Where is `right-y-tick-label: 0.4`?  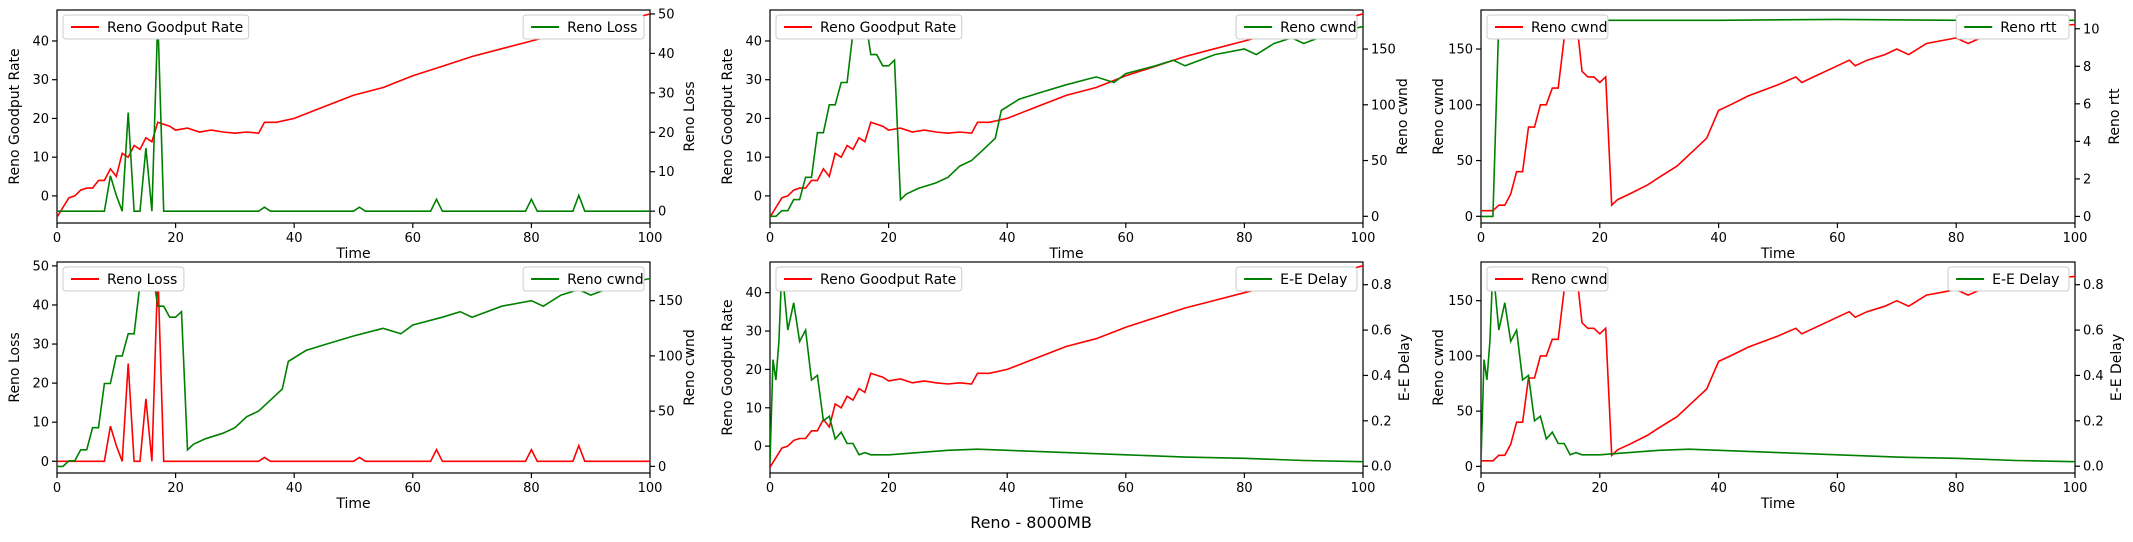
right-y-tick-label: 0.4 is located at coordinates (2093, 376).